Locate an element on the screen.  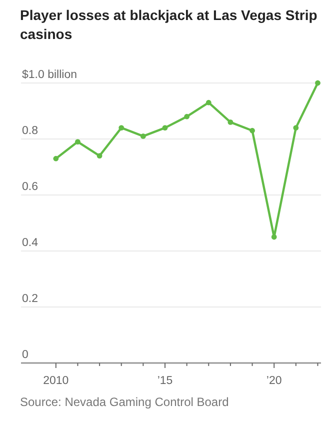
source-note: Source: Nevada Gaming Control Board is located at coordinates (124, 402).